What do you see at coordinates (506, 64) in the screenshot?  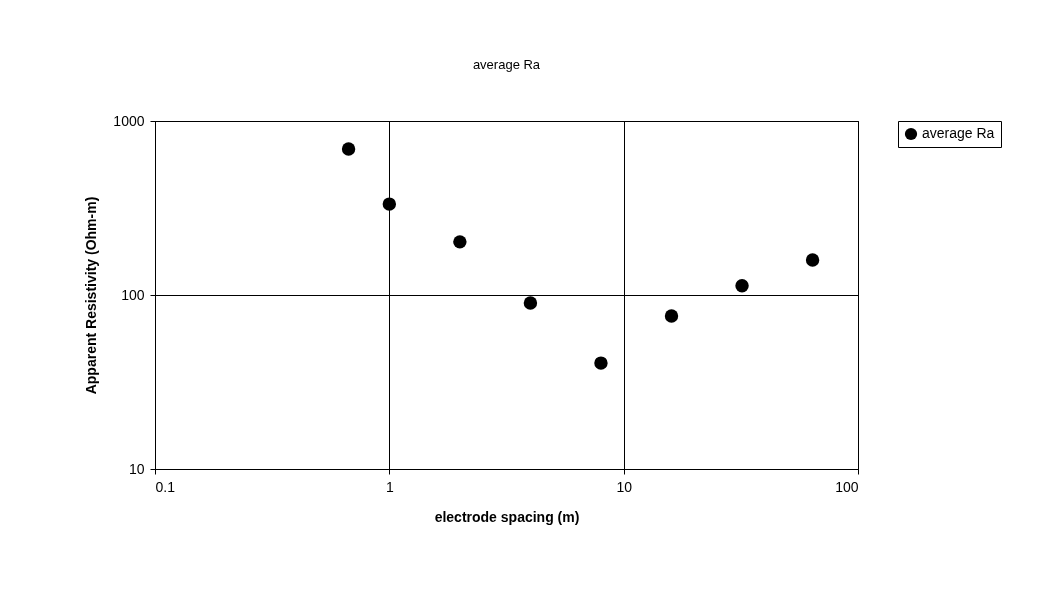 I see `chart-title: average Ra` at bounding box center [506, 64].